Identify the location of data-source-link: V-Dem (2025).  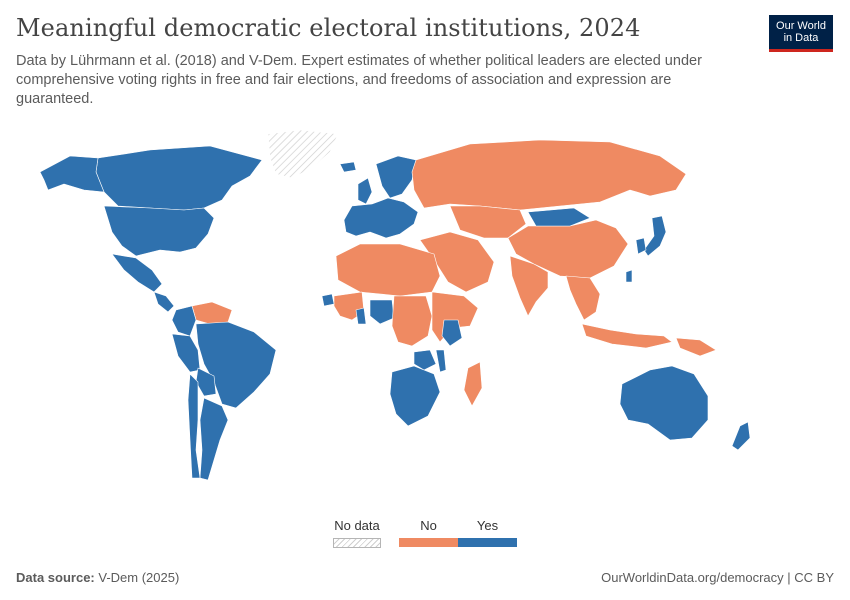
(139, 577).